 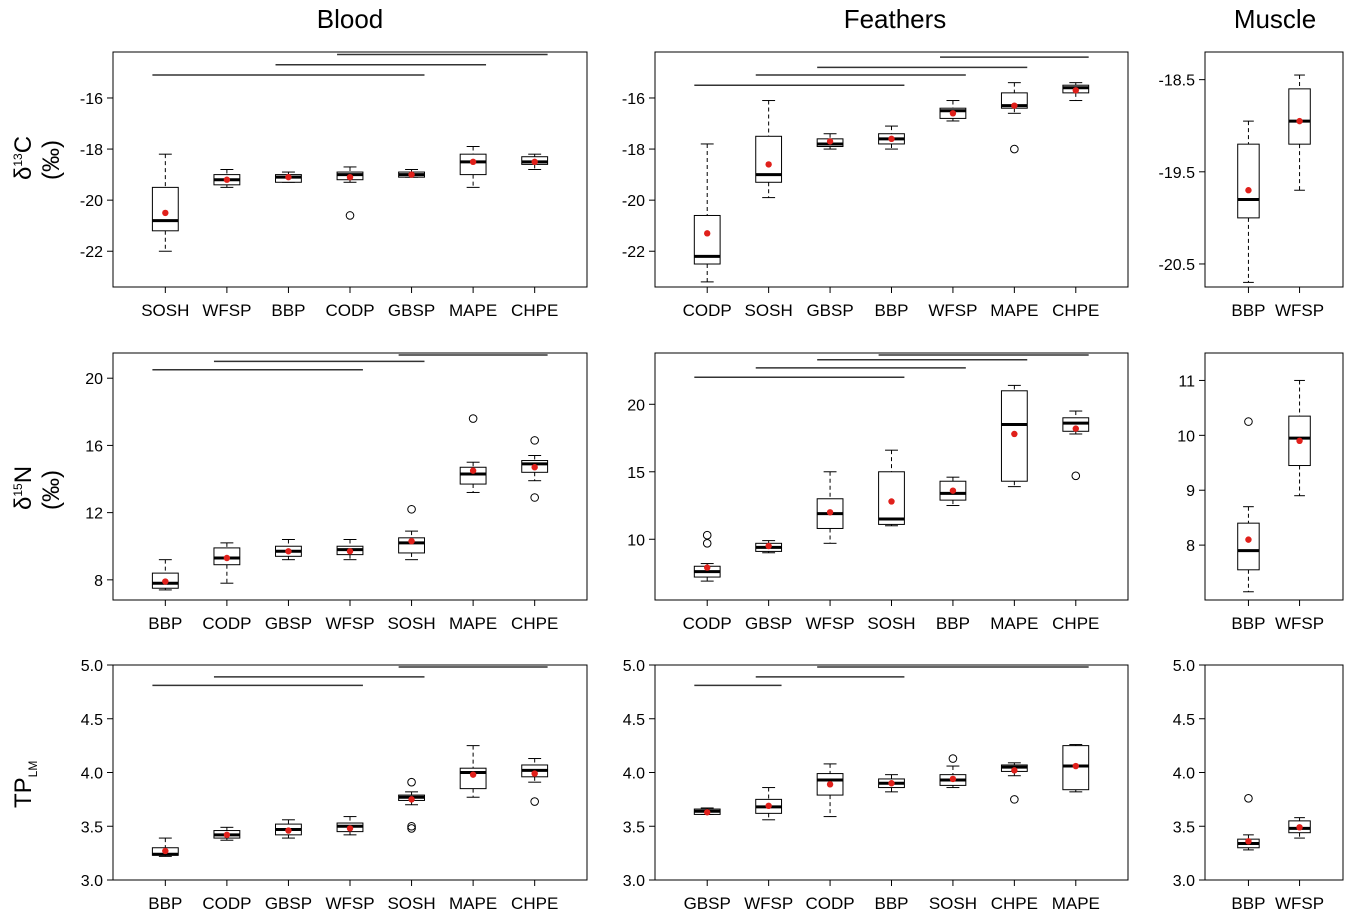 I want to click on blood-d15n-box-chpe, so click(x=535, y=469).